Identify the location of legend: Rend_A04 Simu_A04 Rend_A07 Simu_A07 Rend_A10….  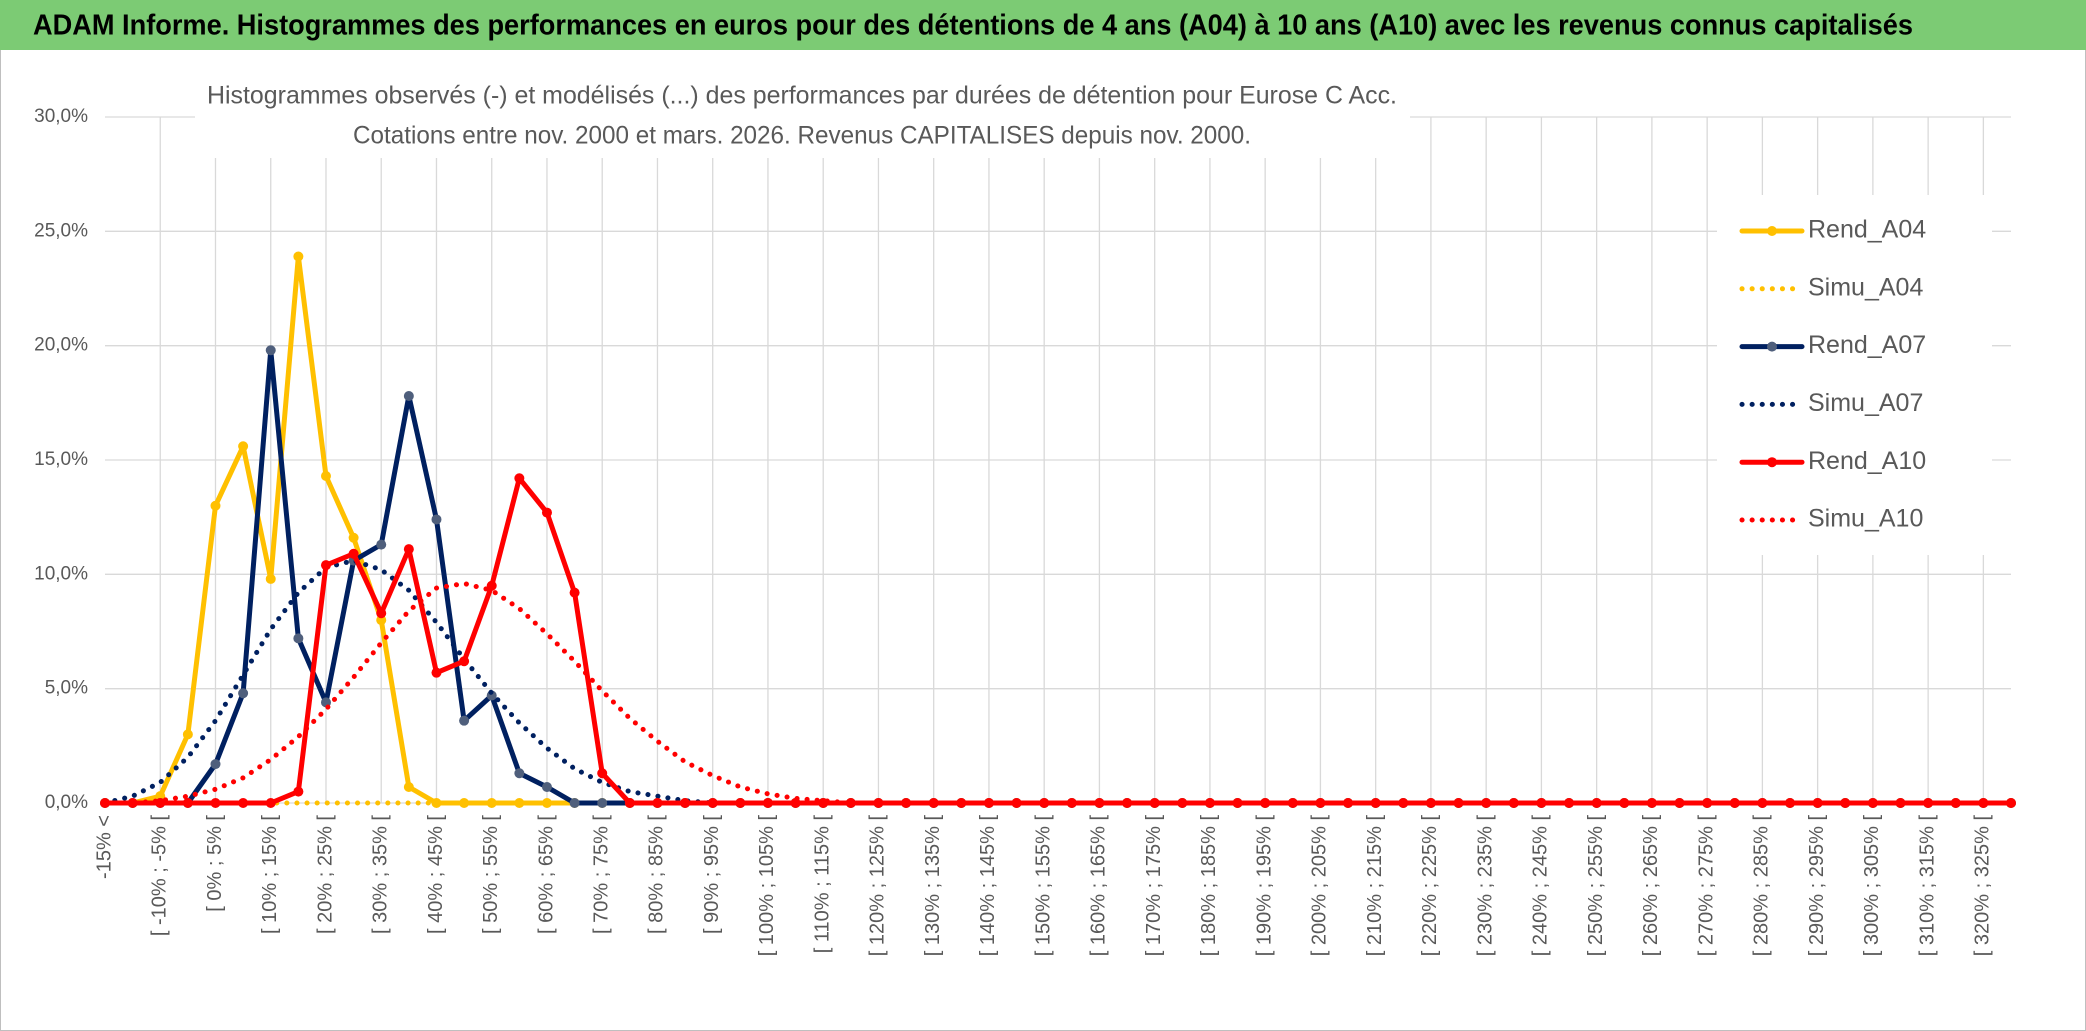
(1854, 375).